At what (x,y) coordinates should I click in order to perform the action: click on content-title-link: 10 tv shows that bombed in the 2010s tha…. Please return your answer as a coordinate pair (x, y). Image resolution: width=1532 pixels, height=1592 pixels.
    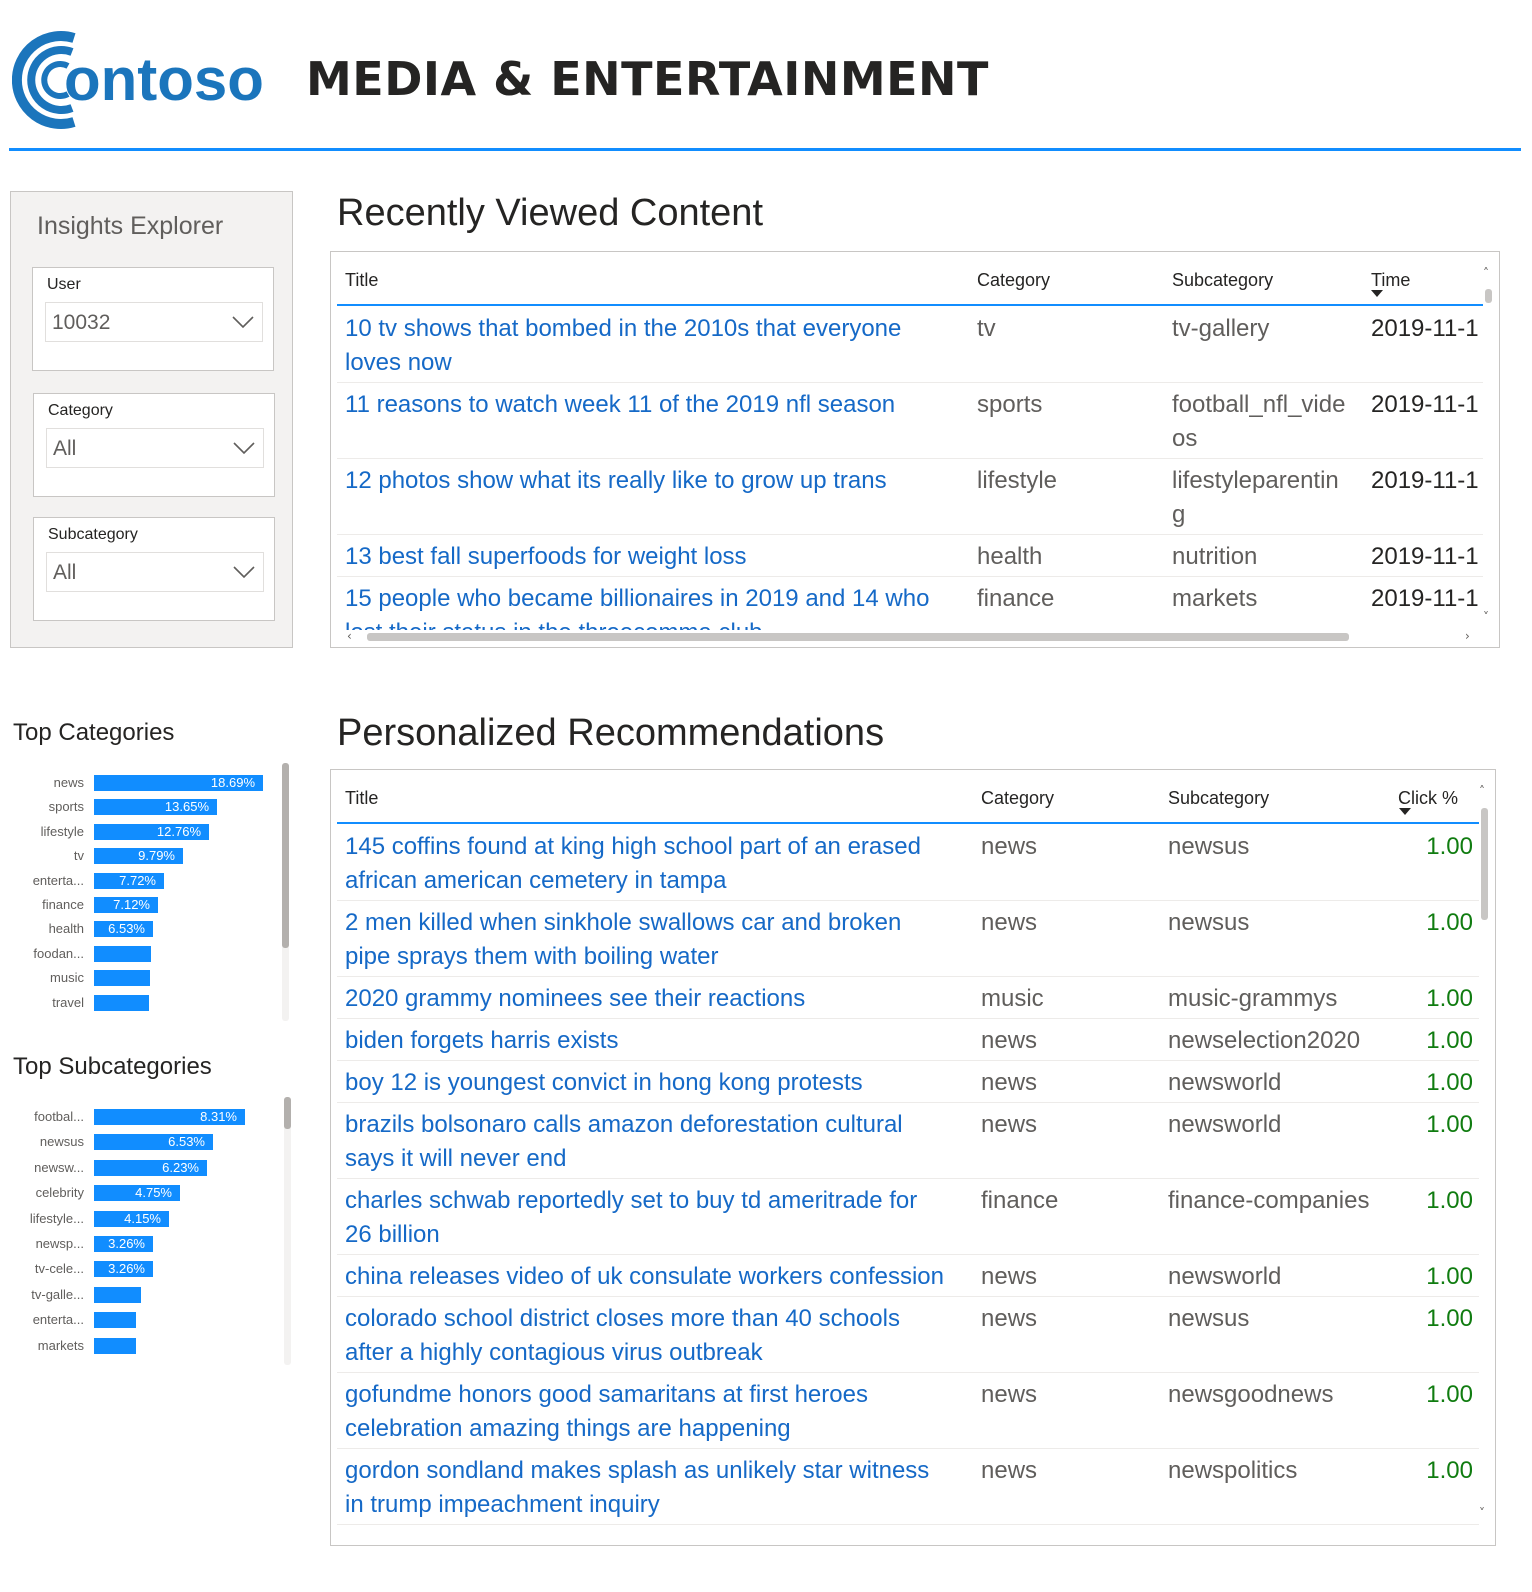
    Looking at the image, I should click on (655, 346).